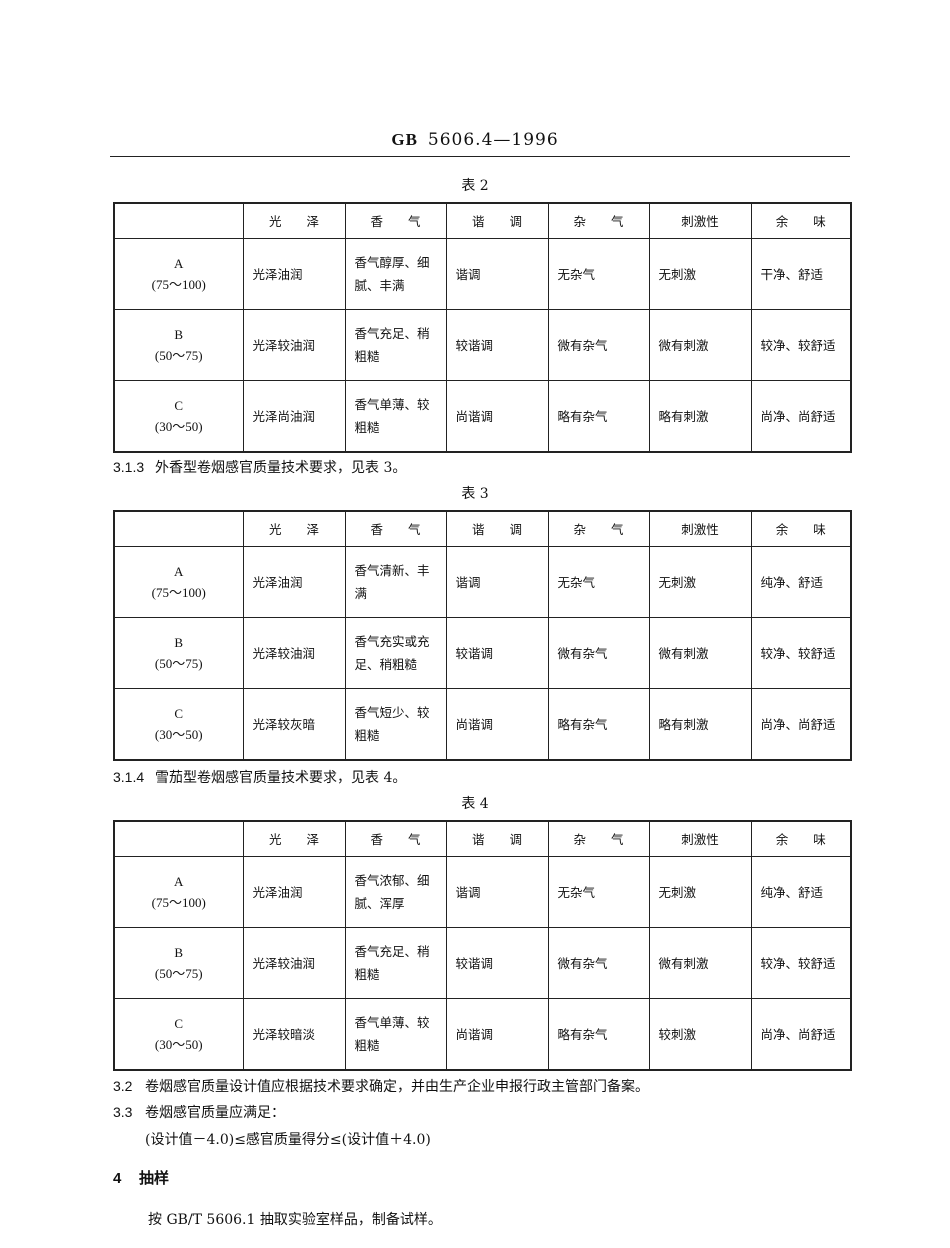  Describe the element at coordinates (493, 140) in the screenshot. I see `header-code: 5606.4—1996` at that location.